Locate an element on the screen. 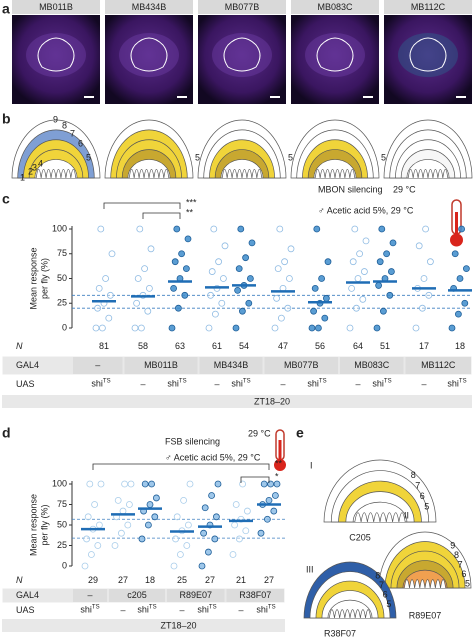  gal4-label: MB083C is located at coordinates (372, 365).